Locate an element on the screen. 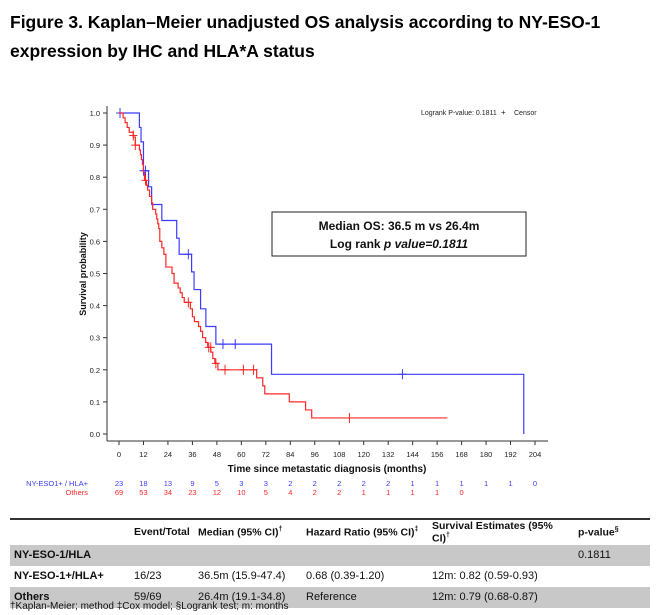 The image size is (657, 615). y-tick-label: 0.2 is located at coordinates (95, 370).